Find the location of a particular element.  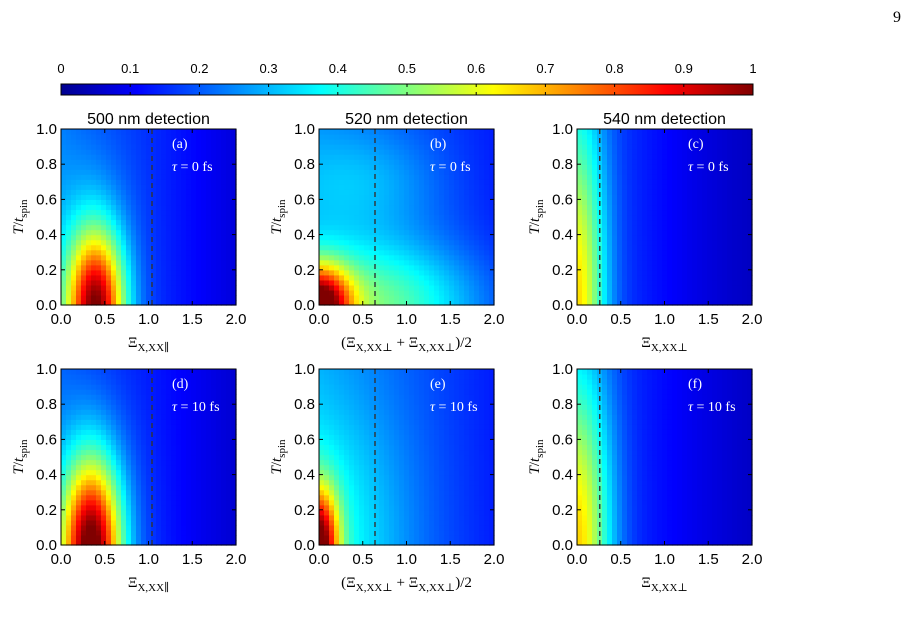

tau-annotation: τ = 0 fs is located at coordinates (708, 167).